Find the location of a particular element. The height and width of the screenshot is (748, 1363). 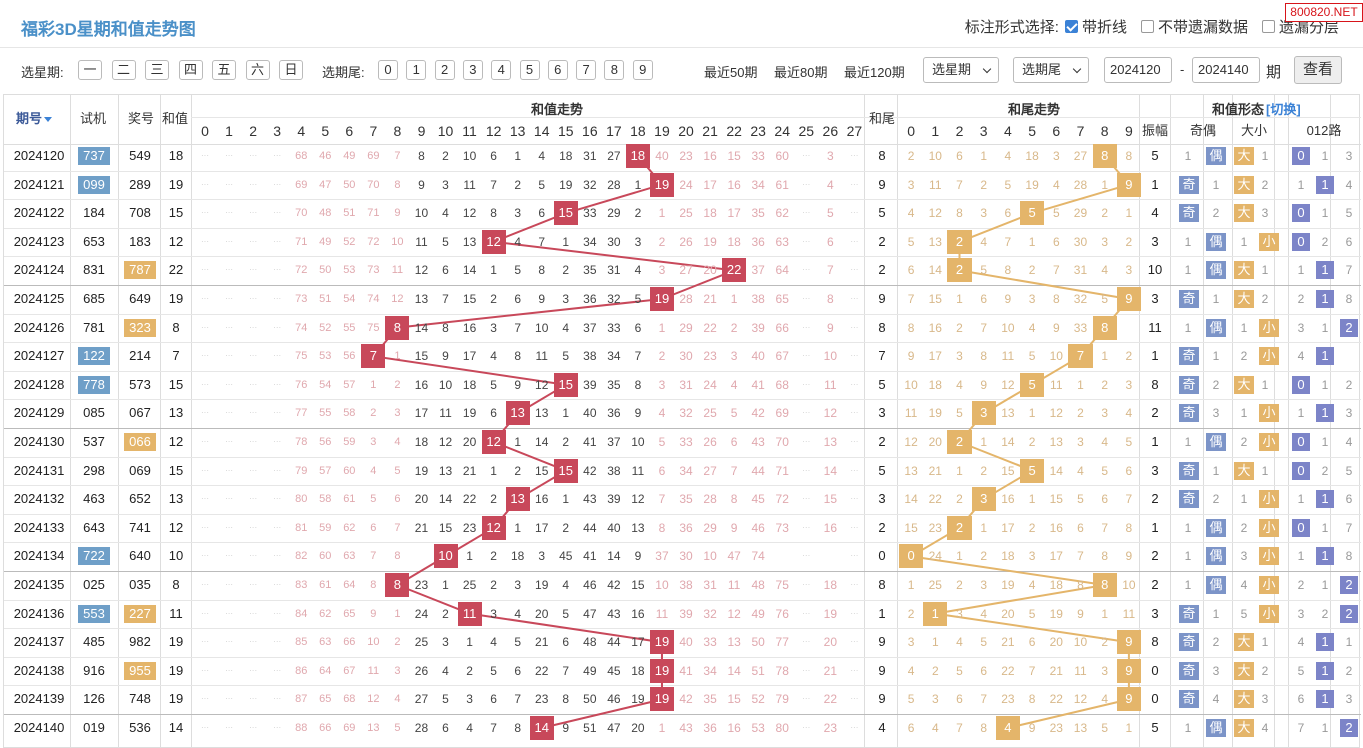

miss-value: 23 is located at coordinates (421, 585).